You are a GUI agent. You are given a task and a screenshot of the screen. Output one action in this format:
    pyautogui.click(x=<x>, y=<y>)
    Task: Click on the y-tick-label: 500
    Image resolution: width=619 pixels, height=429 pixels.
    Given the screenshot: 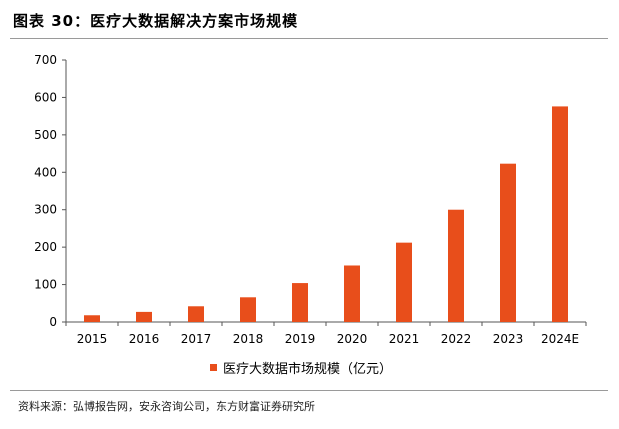 What is the action you would take?
    pyautogui.click(x=45, y=135)
    